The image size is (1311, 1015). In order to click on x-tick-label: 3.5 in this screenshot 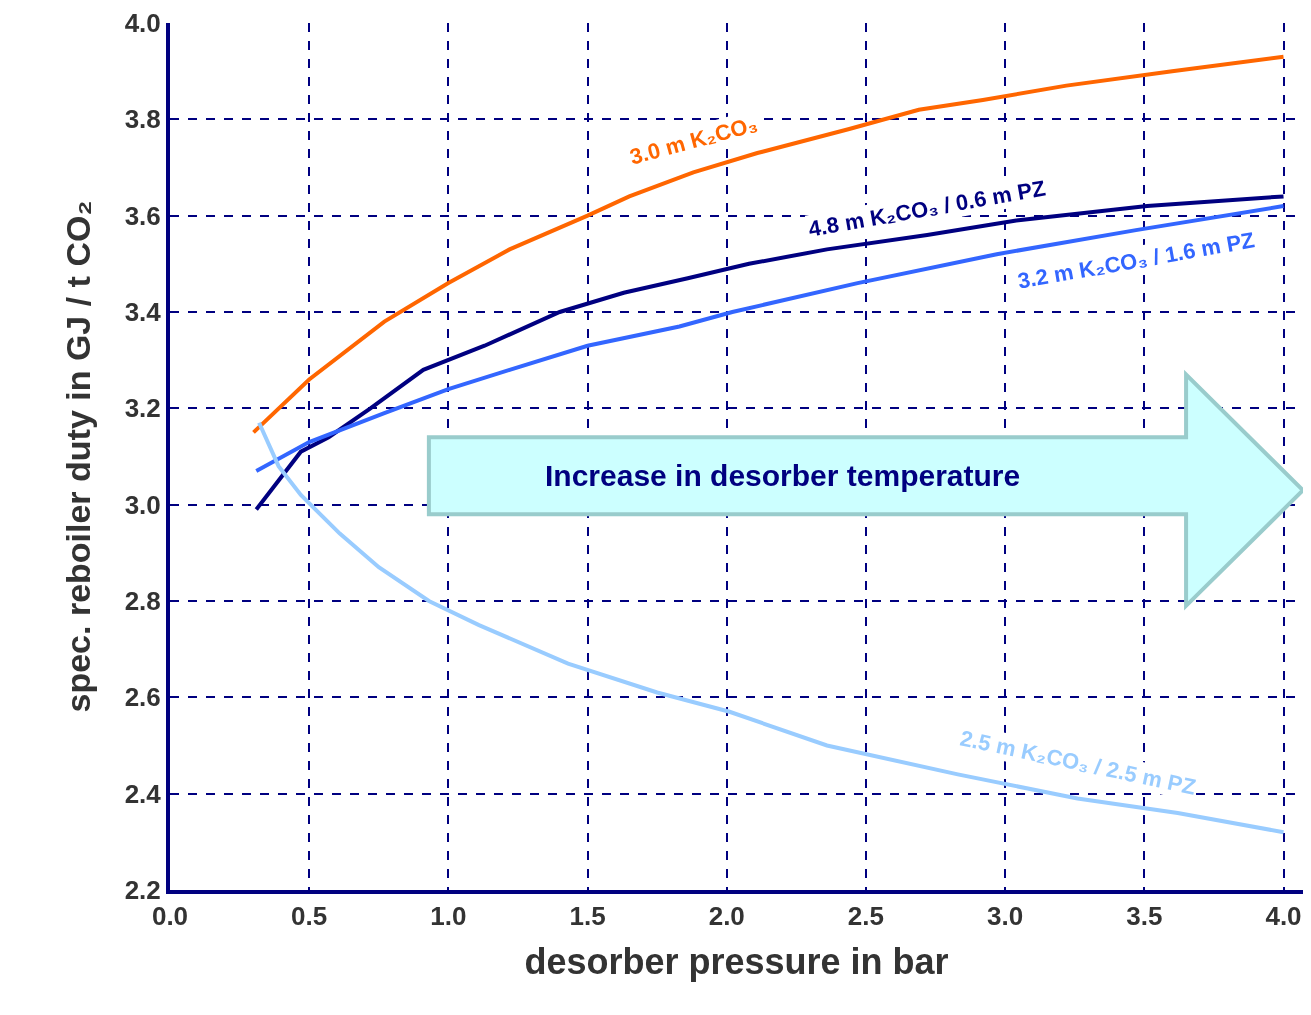, I will do `click(1144, 916)`.